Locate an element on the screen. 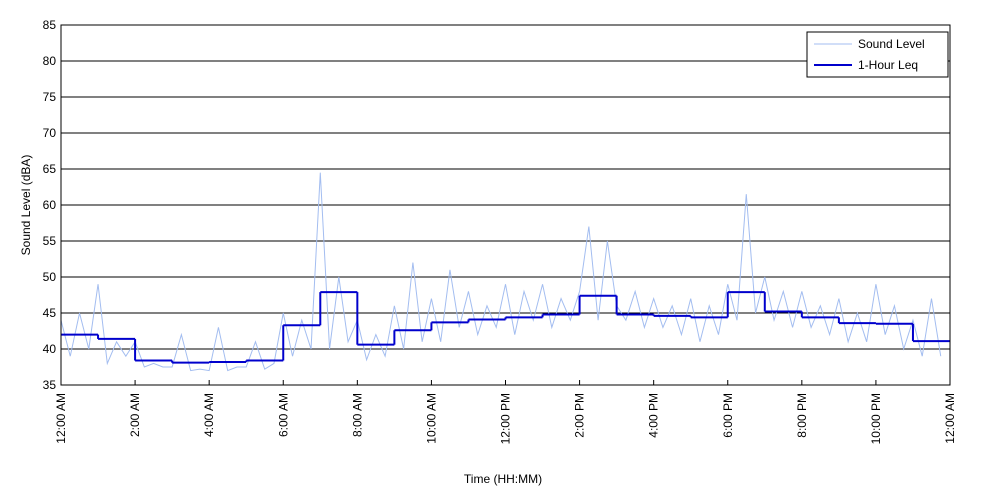 This screenshot has width=1000, height=500. legend-label: Sound Level is located at coordinates (891, 44).